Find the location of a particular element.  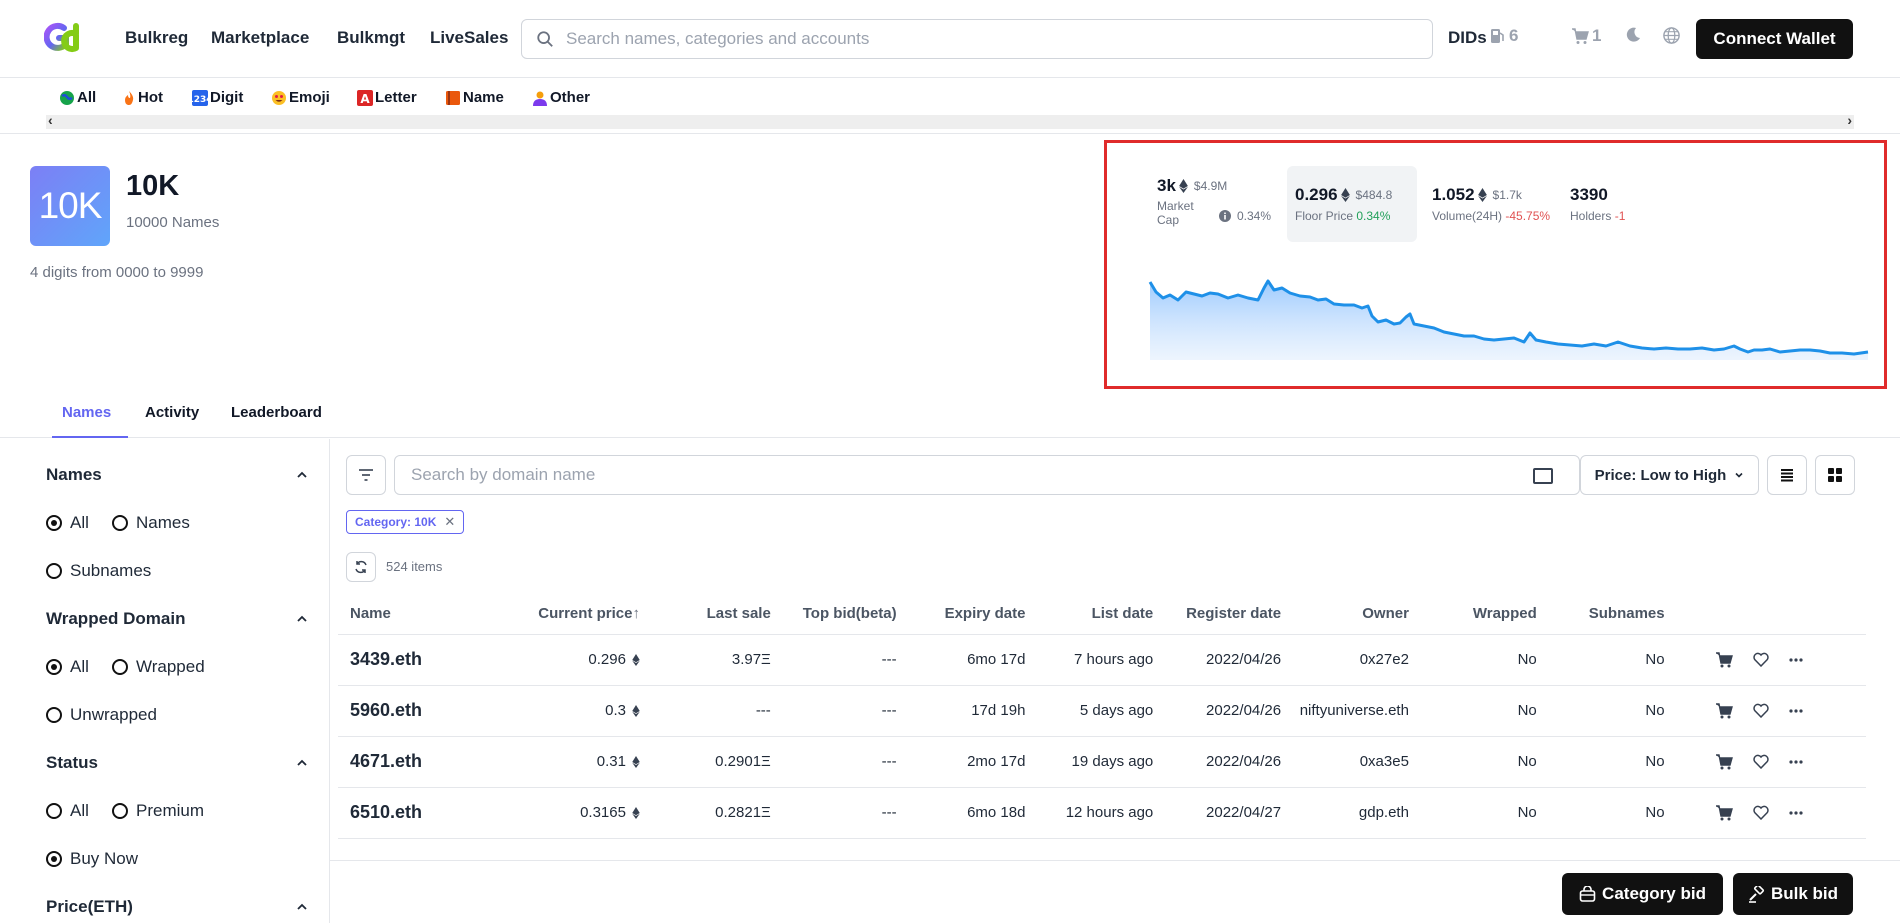

grid-view-button is located at coordinates (1835, 475).